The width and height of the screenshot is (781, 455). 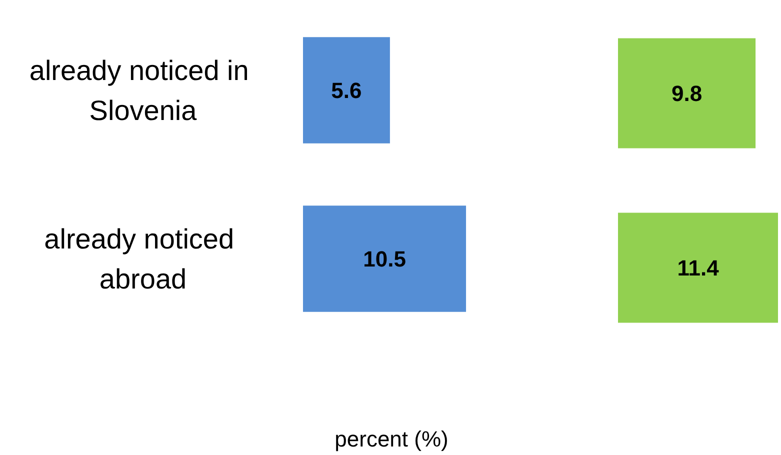 What do you see at coordinates (686, 93) in the screenshot?
I see `data-label: 9.8` at bounding box center [686, 93].